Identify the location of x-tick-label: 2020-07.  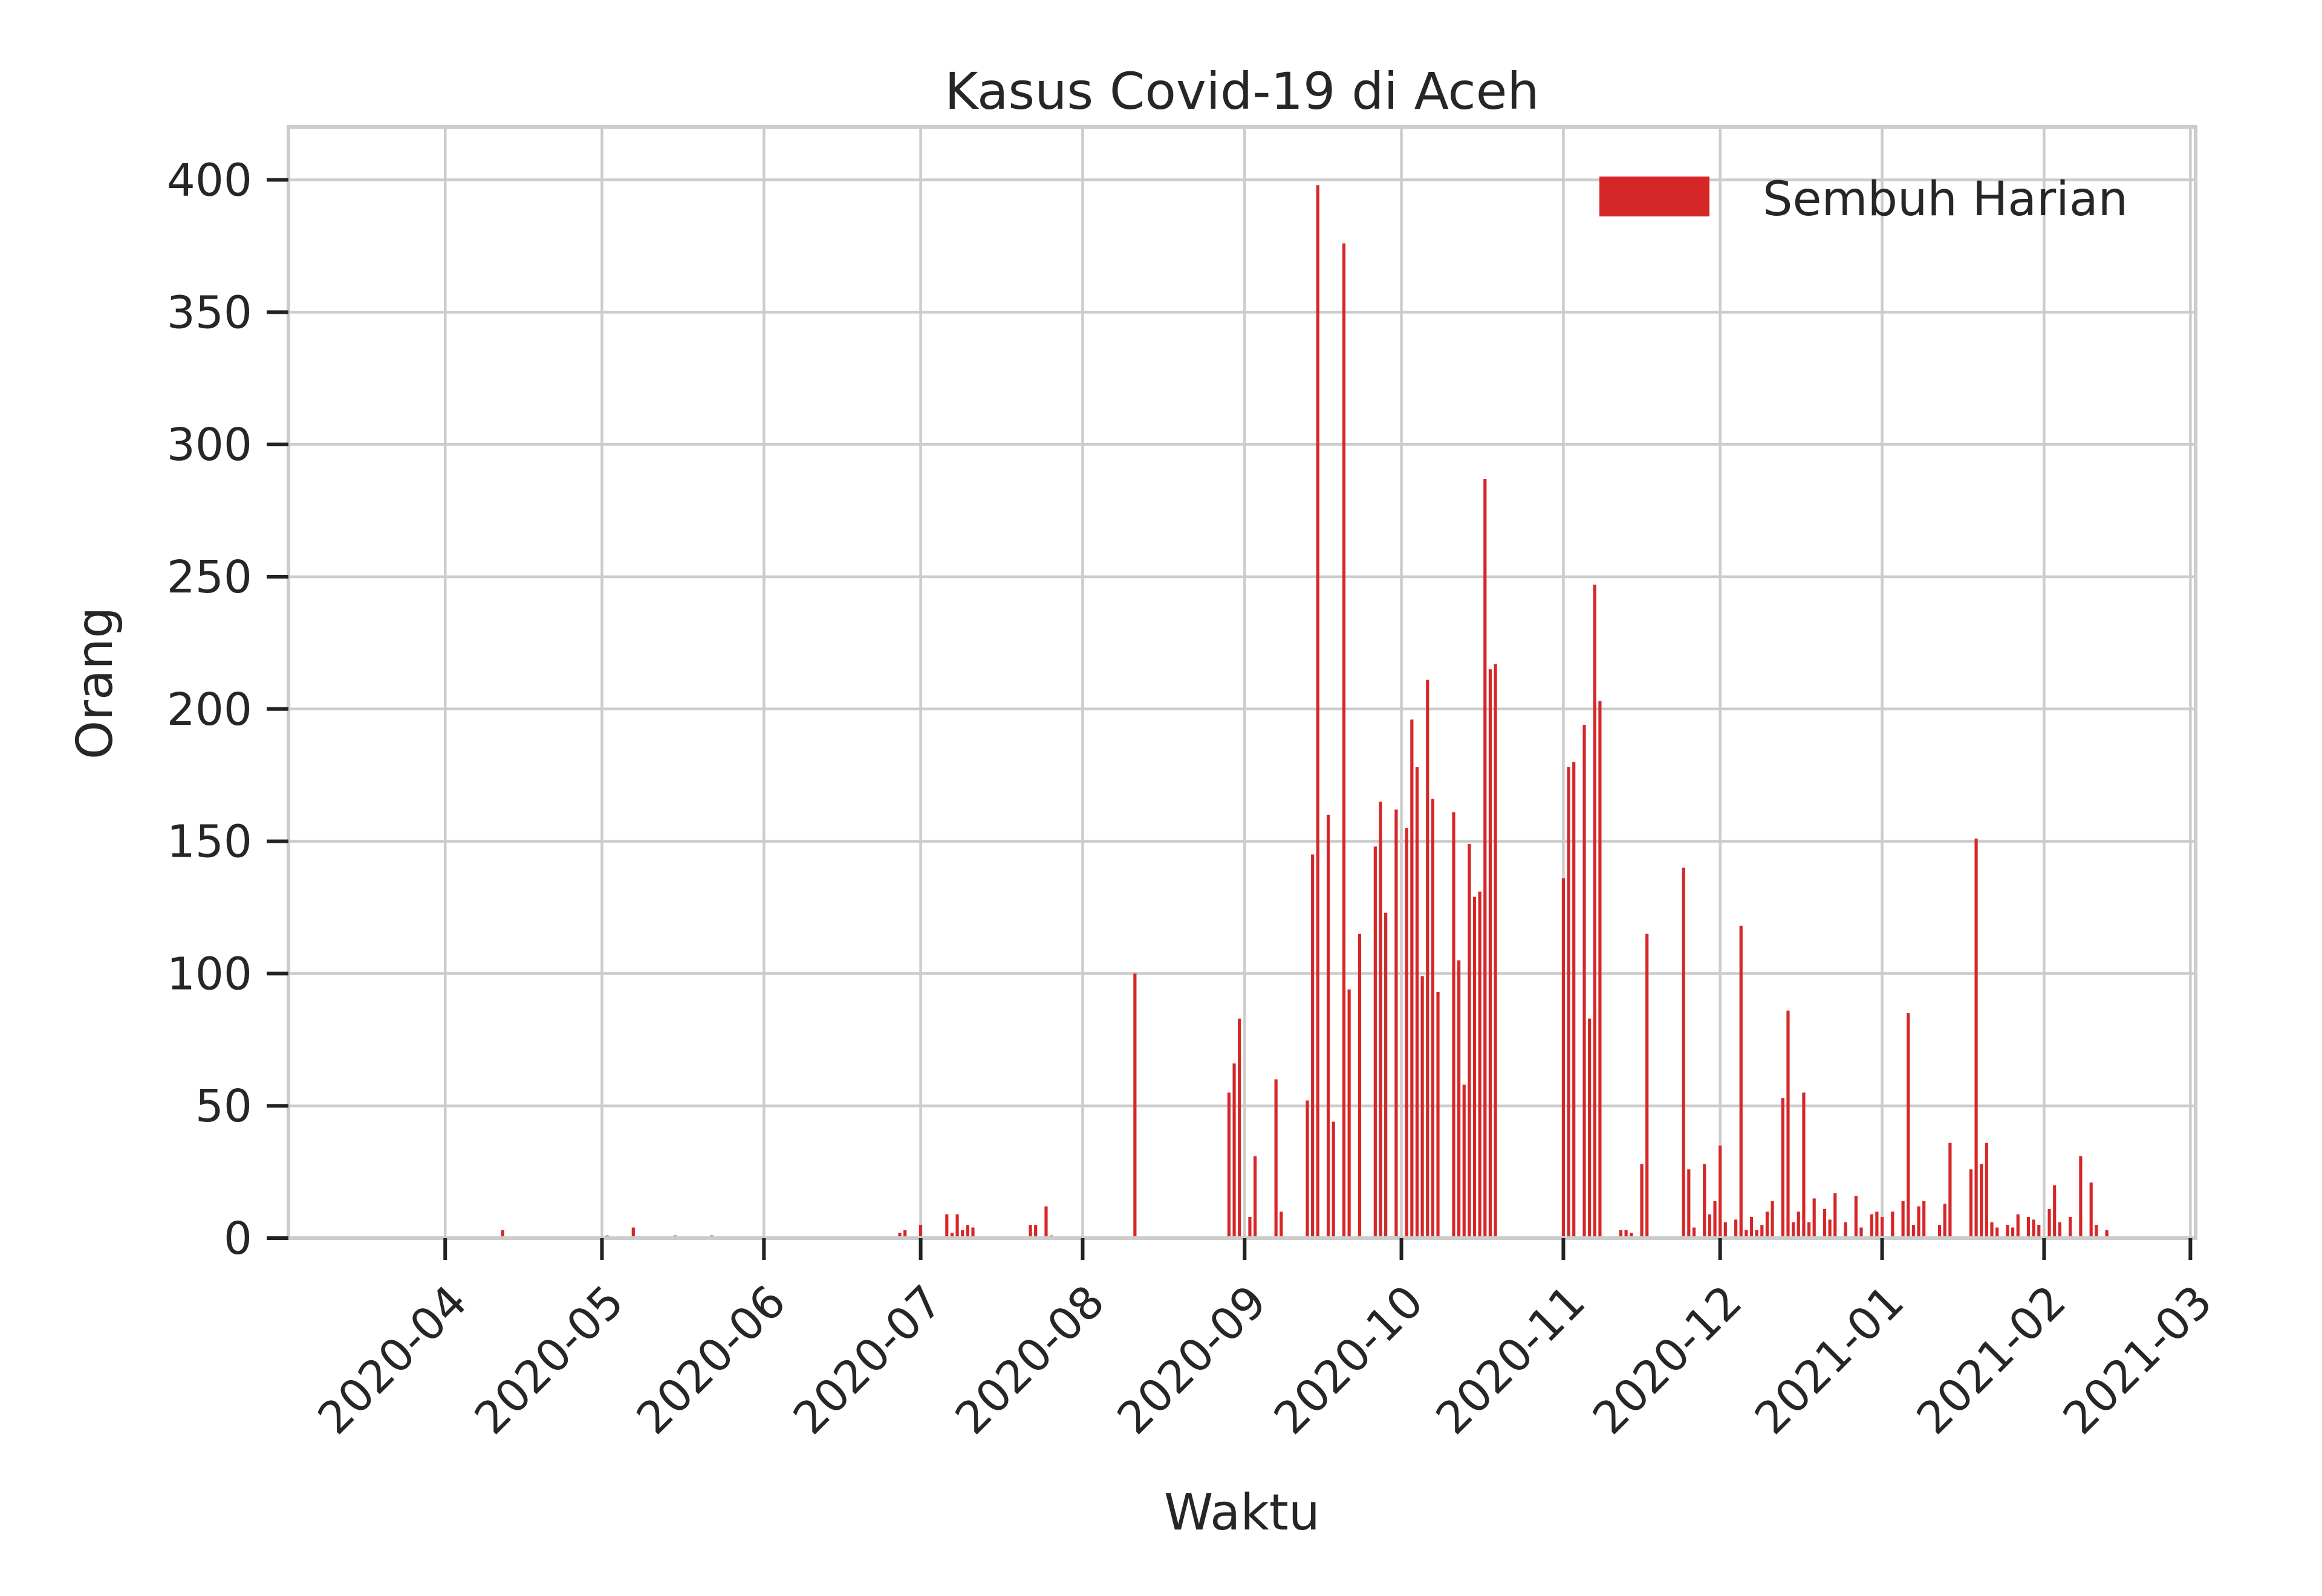
(868, 1360).